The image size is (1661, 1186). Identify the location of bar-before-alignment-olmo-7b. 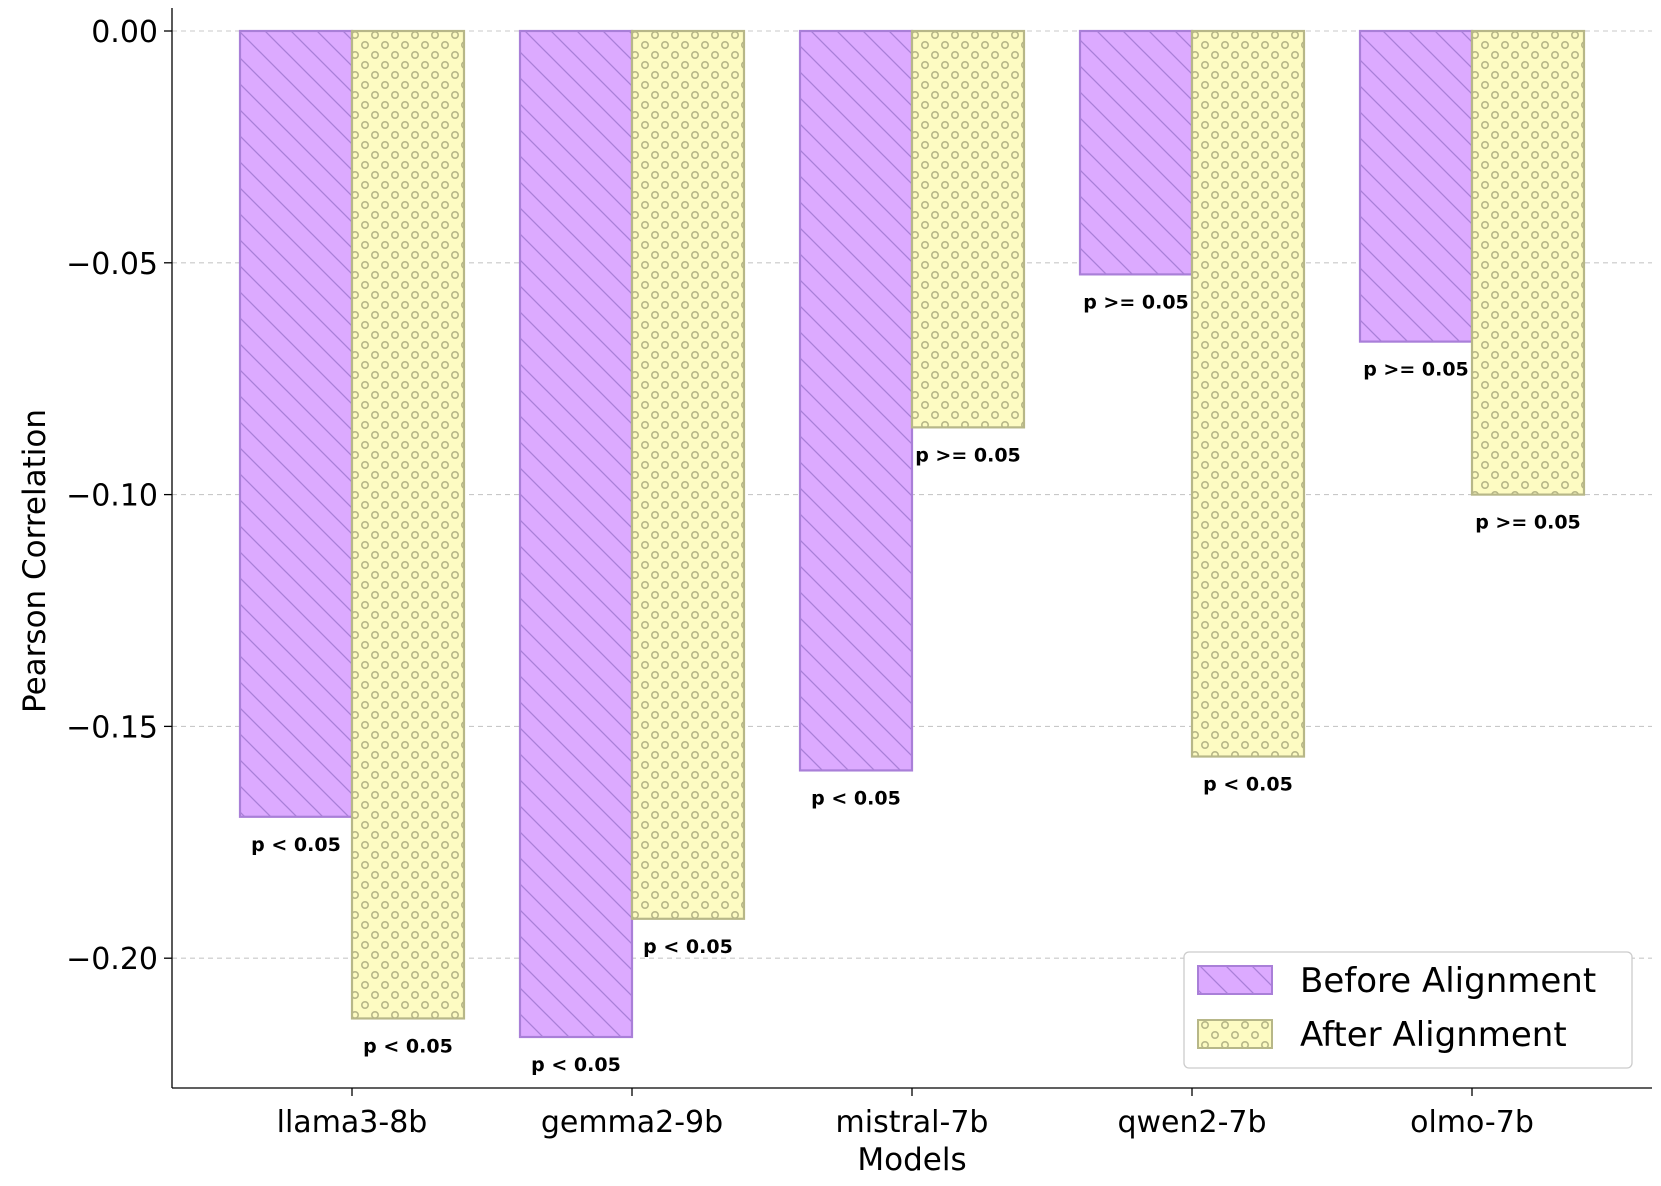
(1416, 186).